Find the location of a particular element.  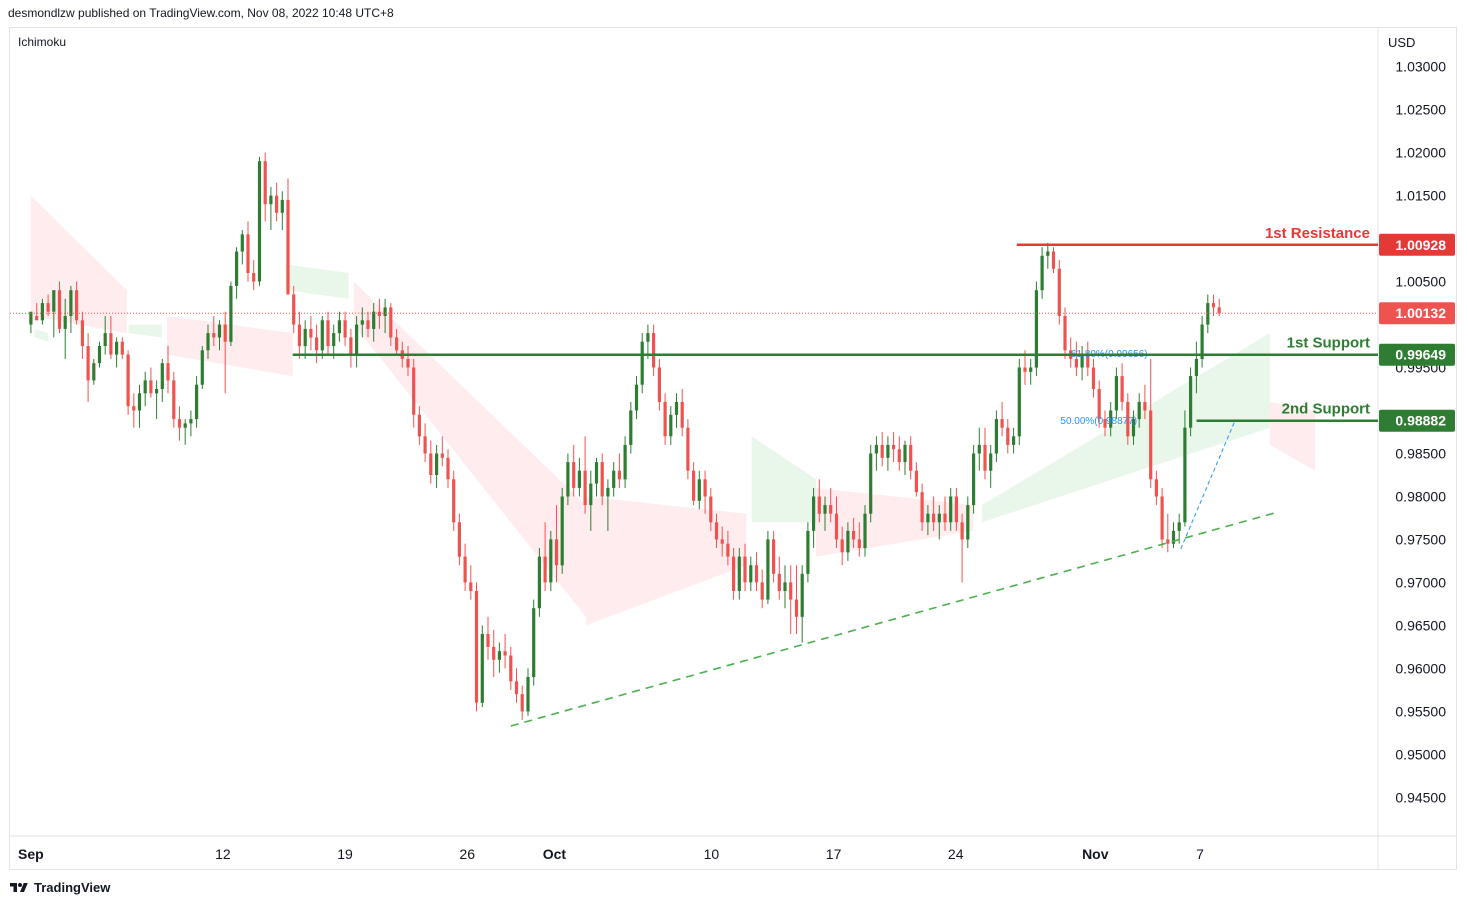

price-badge-bg is located at coordinates (1417, 313).